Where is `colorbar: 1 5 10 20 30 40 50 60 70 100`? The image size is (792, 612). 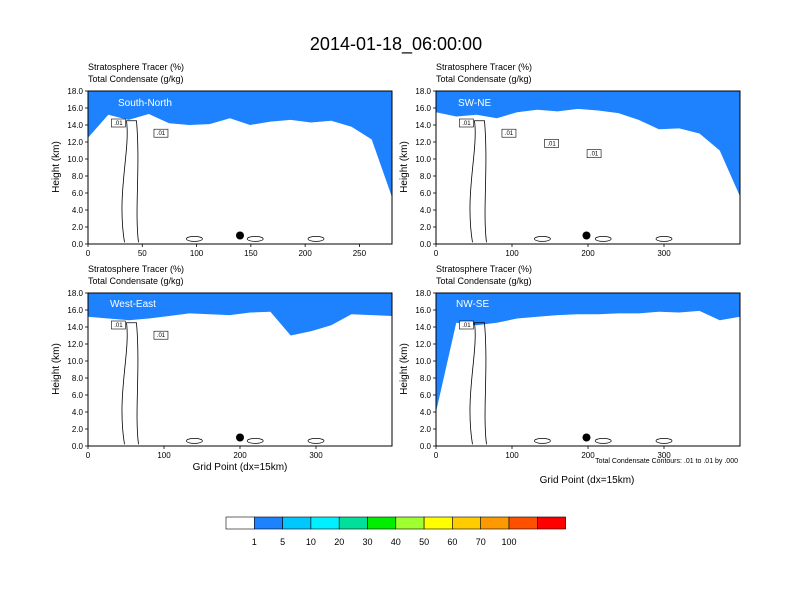
colorbar: 1 5 10 20 30 40 50 60 70 100 is located at coordinates (395, 531).